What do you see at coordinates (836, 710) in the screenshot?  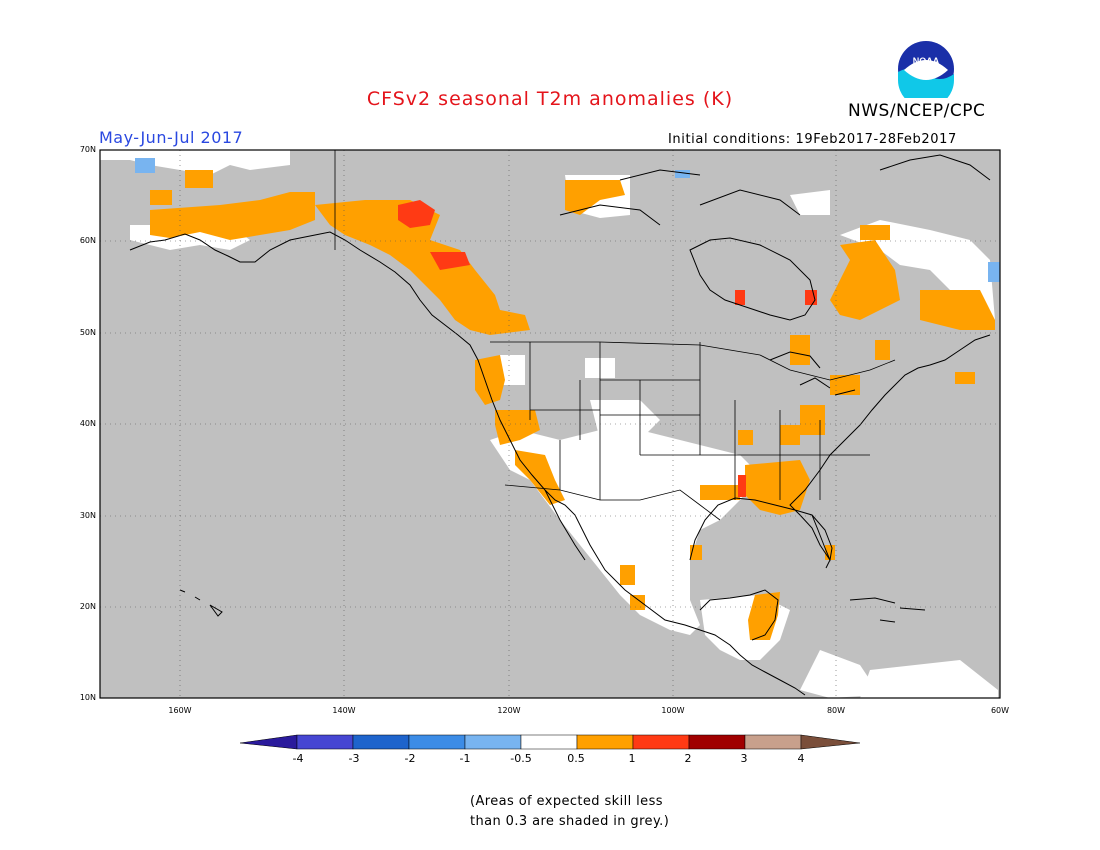 I see `lon-label: 80W` at bounding box center [836, 710].